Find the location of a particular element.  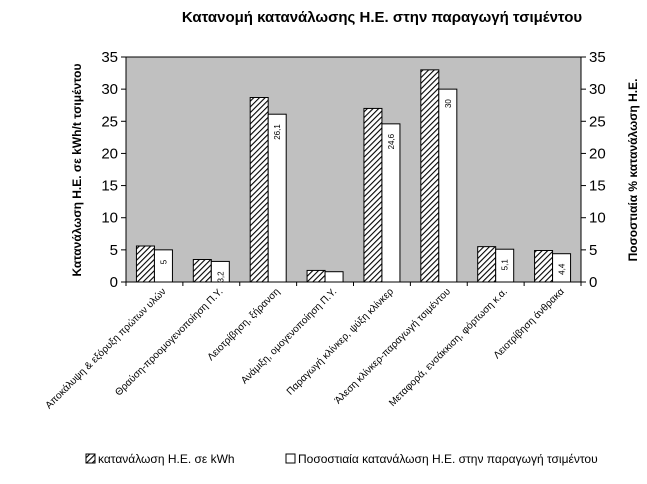

data-label: 5 is located at coordinates (163, 261).